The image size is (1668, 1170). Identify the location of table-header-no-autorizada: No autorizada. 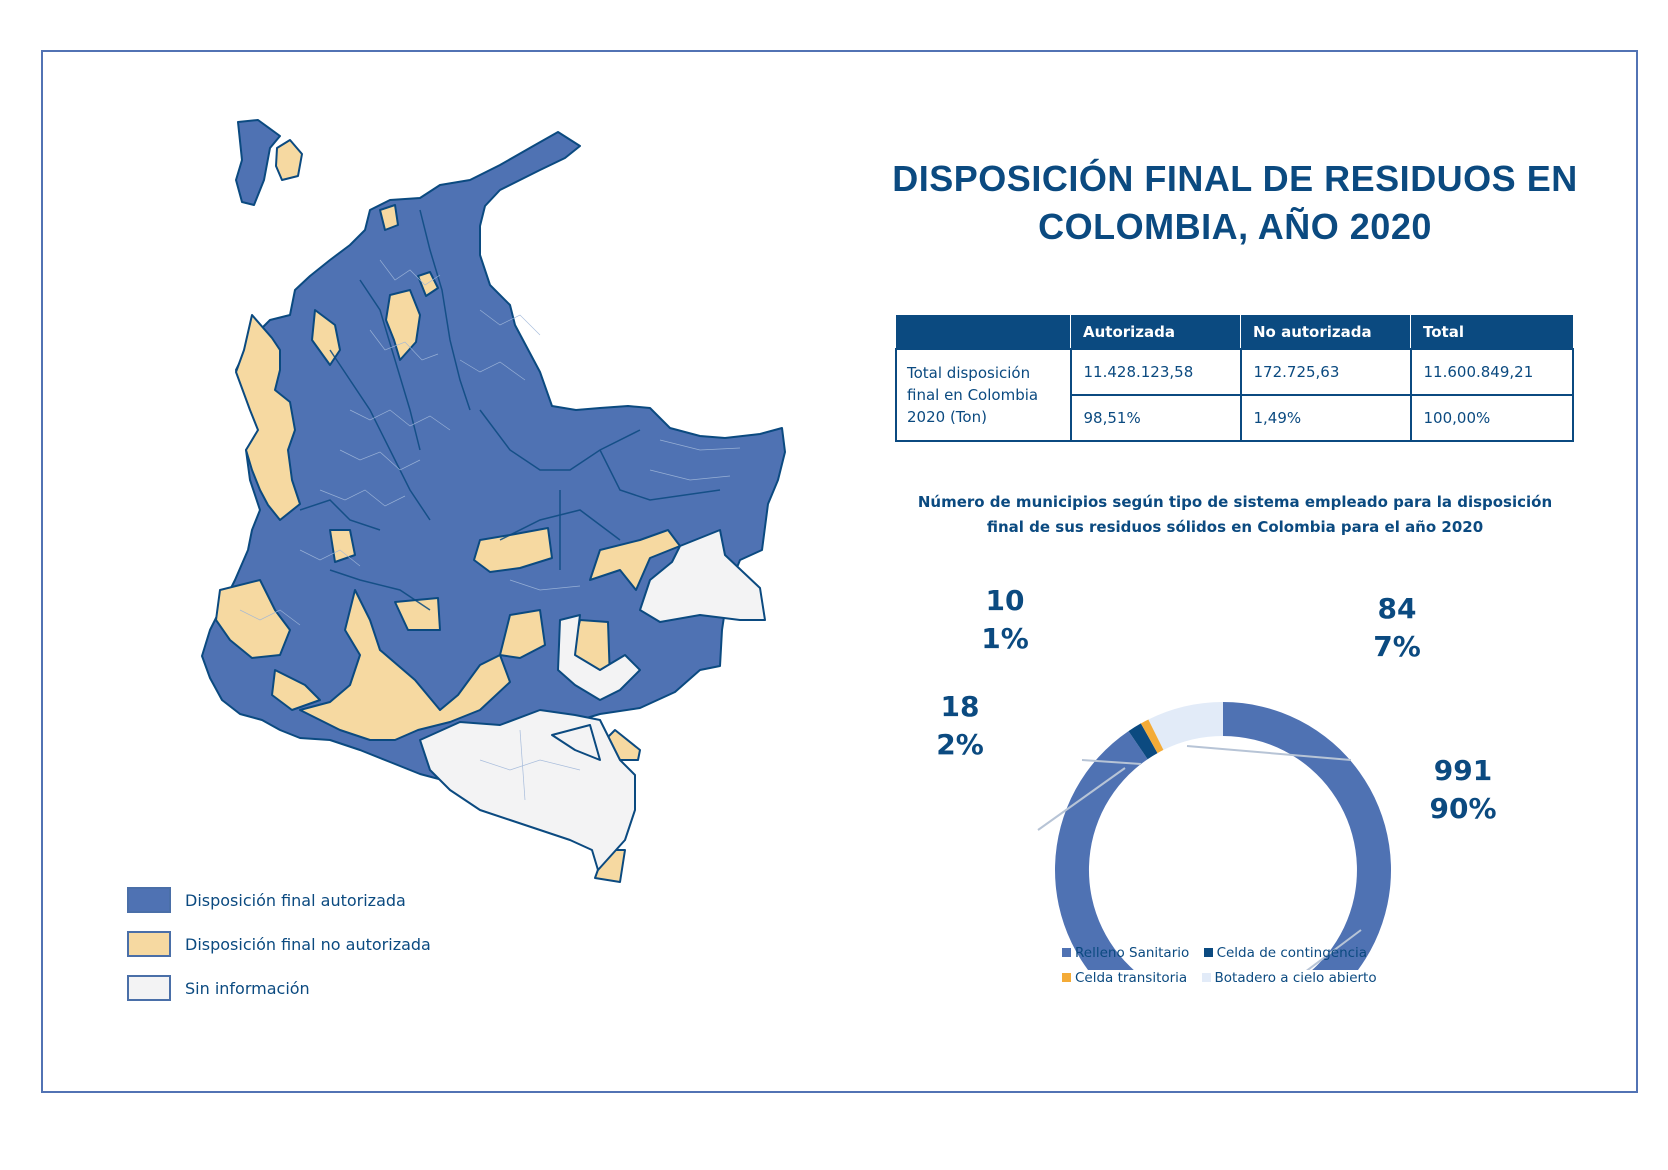
(1325, 332).